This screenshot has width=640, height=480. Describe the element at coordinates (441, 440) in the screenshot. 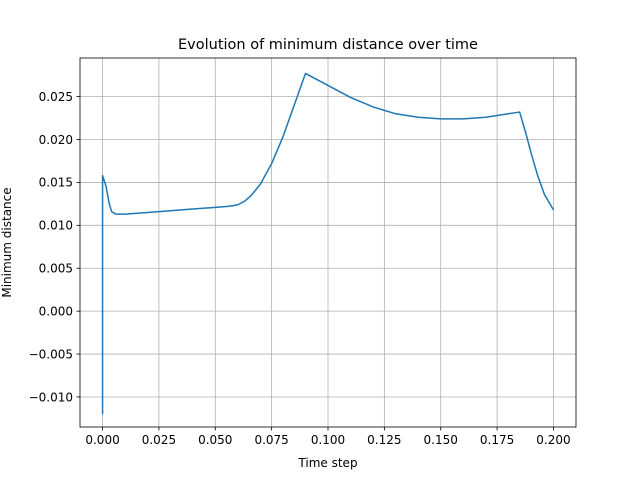

I see `x-tick-label: 0.150` at that location.